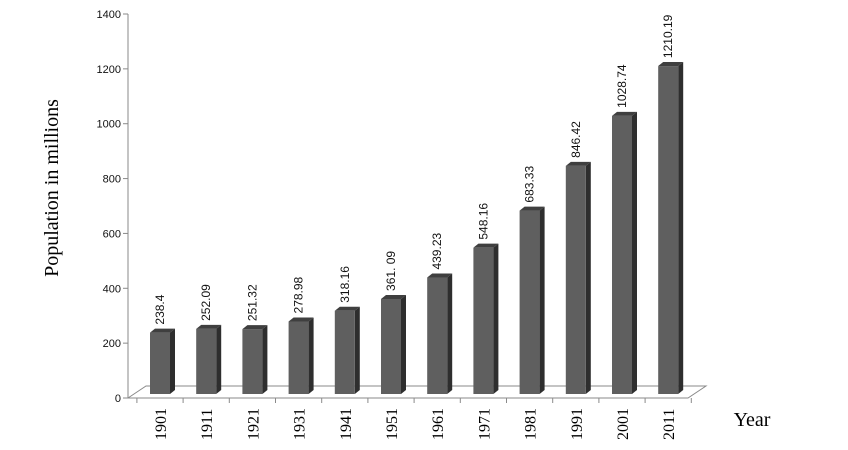 The image size is (848, 450). Describe the element at coordinates (109, 15) in the screenshot. I see `y-tick-label: 1400` at that location.